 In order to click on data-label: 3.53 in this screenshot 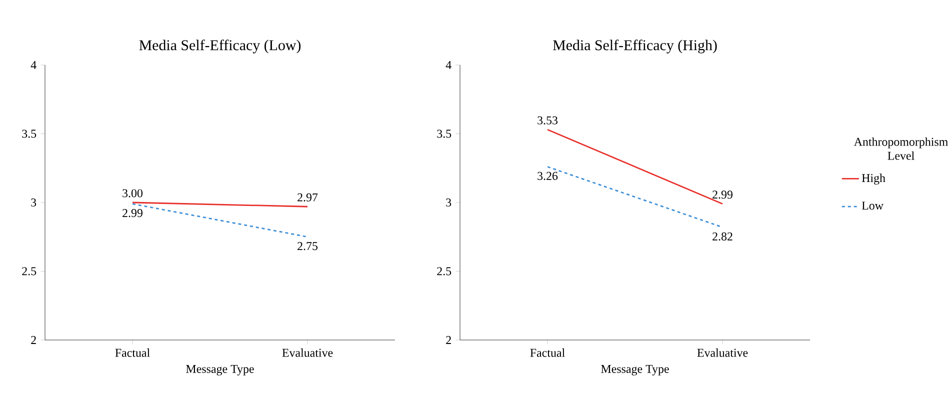, I will do `click(548, 120)`.